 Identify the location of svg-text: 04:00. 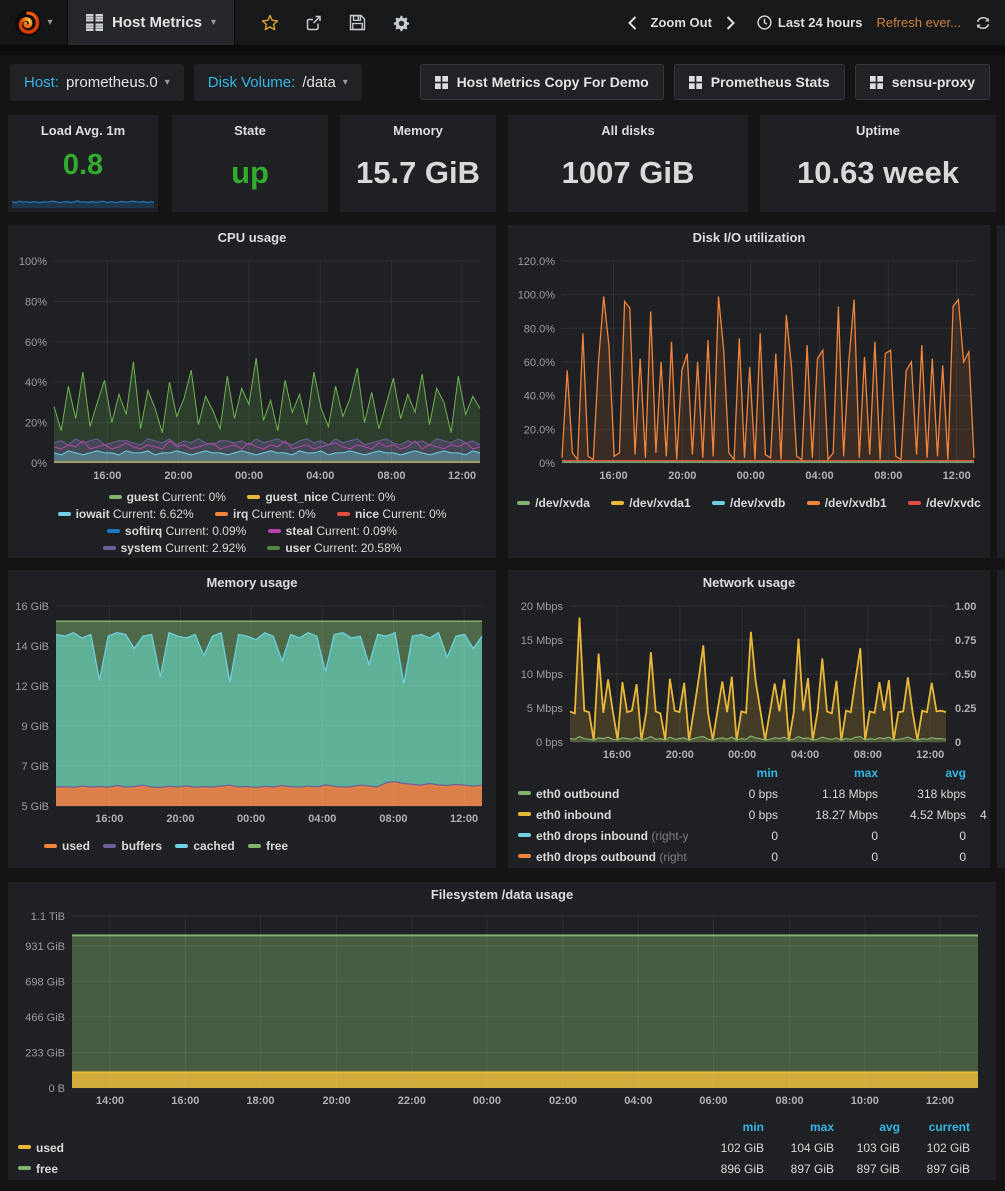
(805, 755).